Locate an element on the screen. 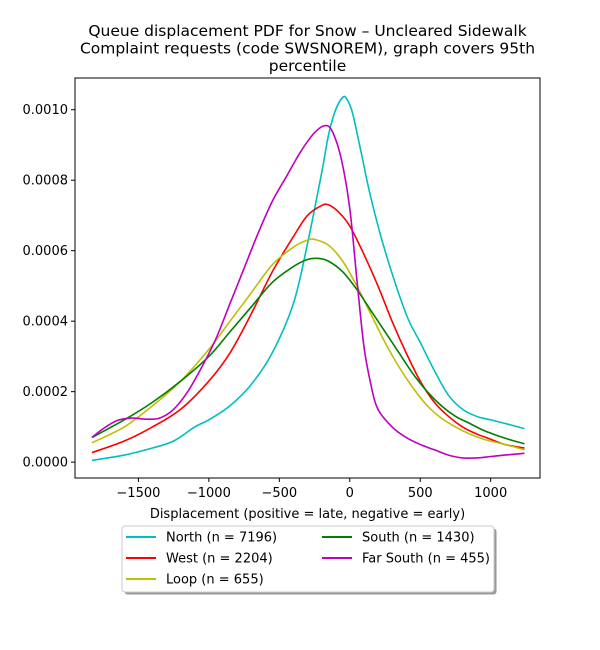 The height and width of the screenshot is (650, 600). y-tick-label: 0.0002 is located at coordinates (46, 392).